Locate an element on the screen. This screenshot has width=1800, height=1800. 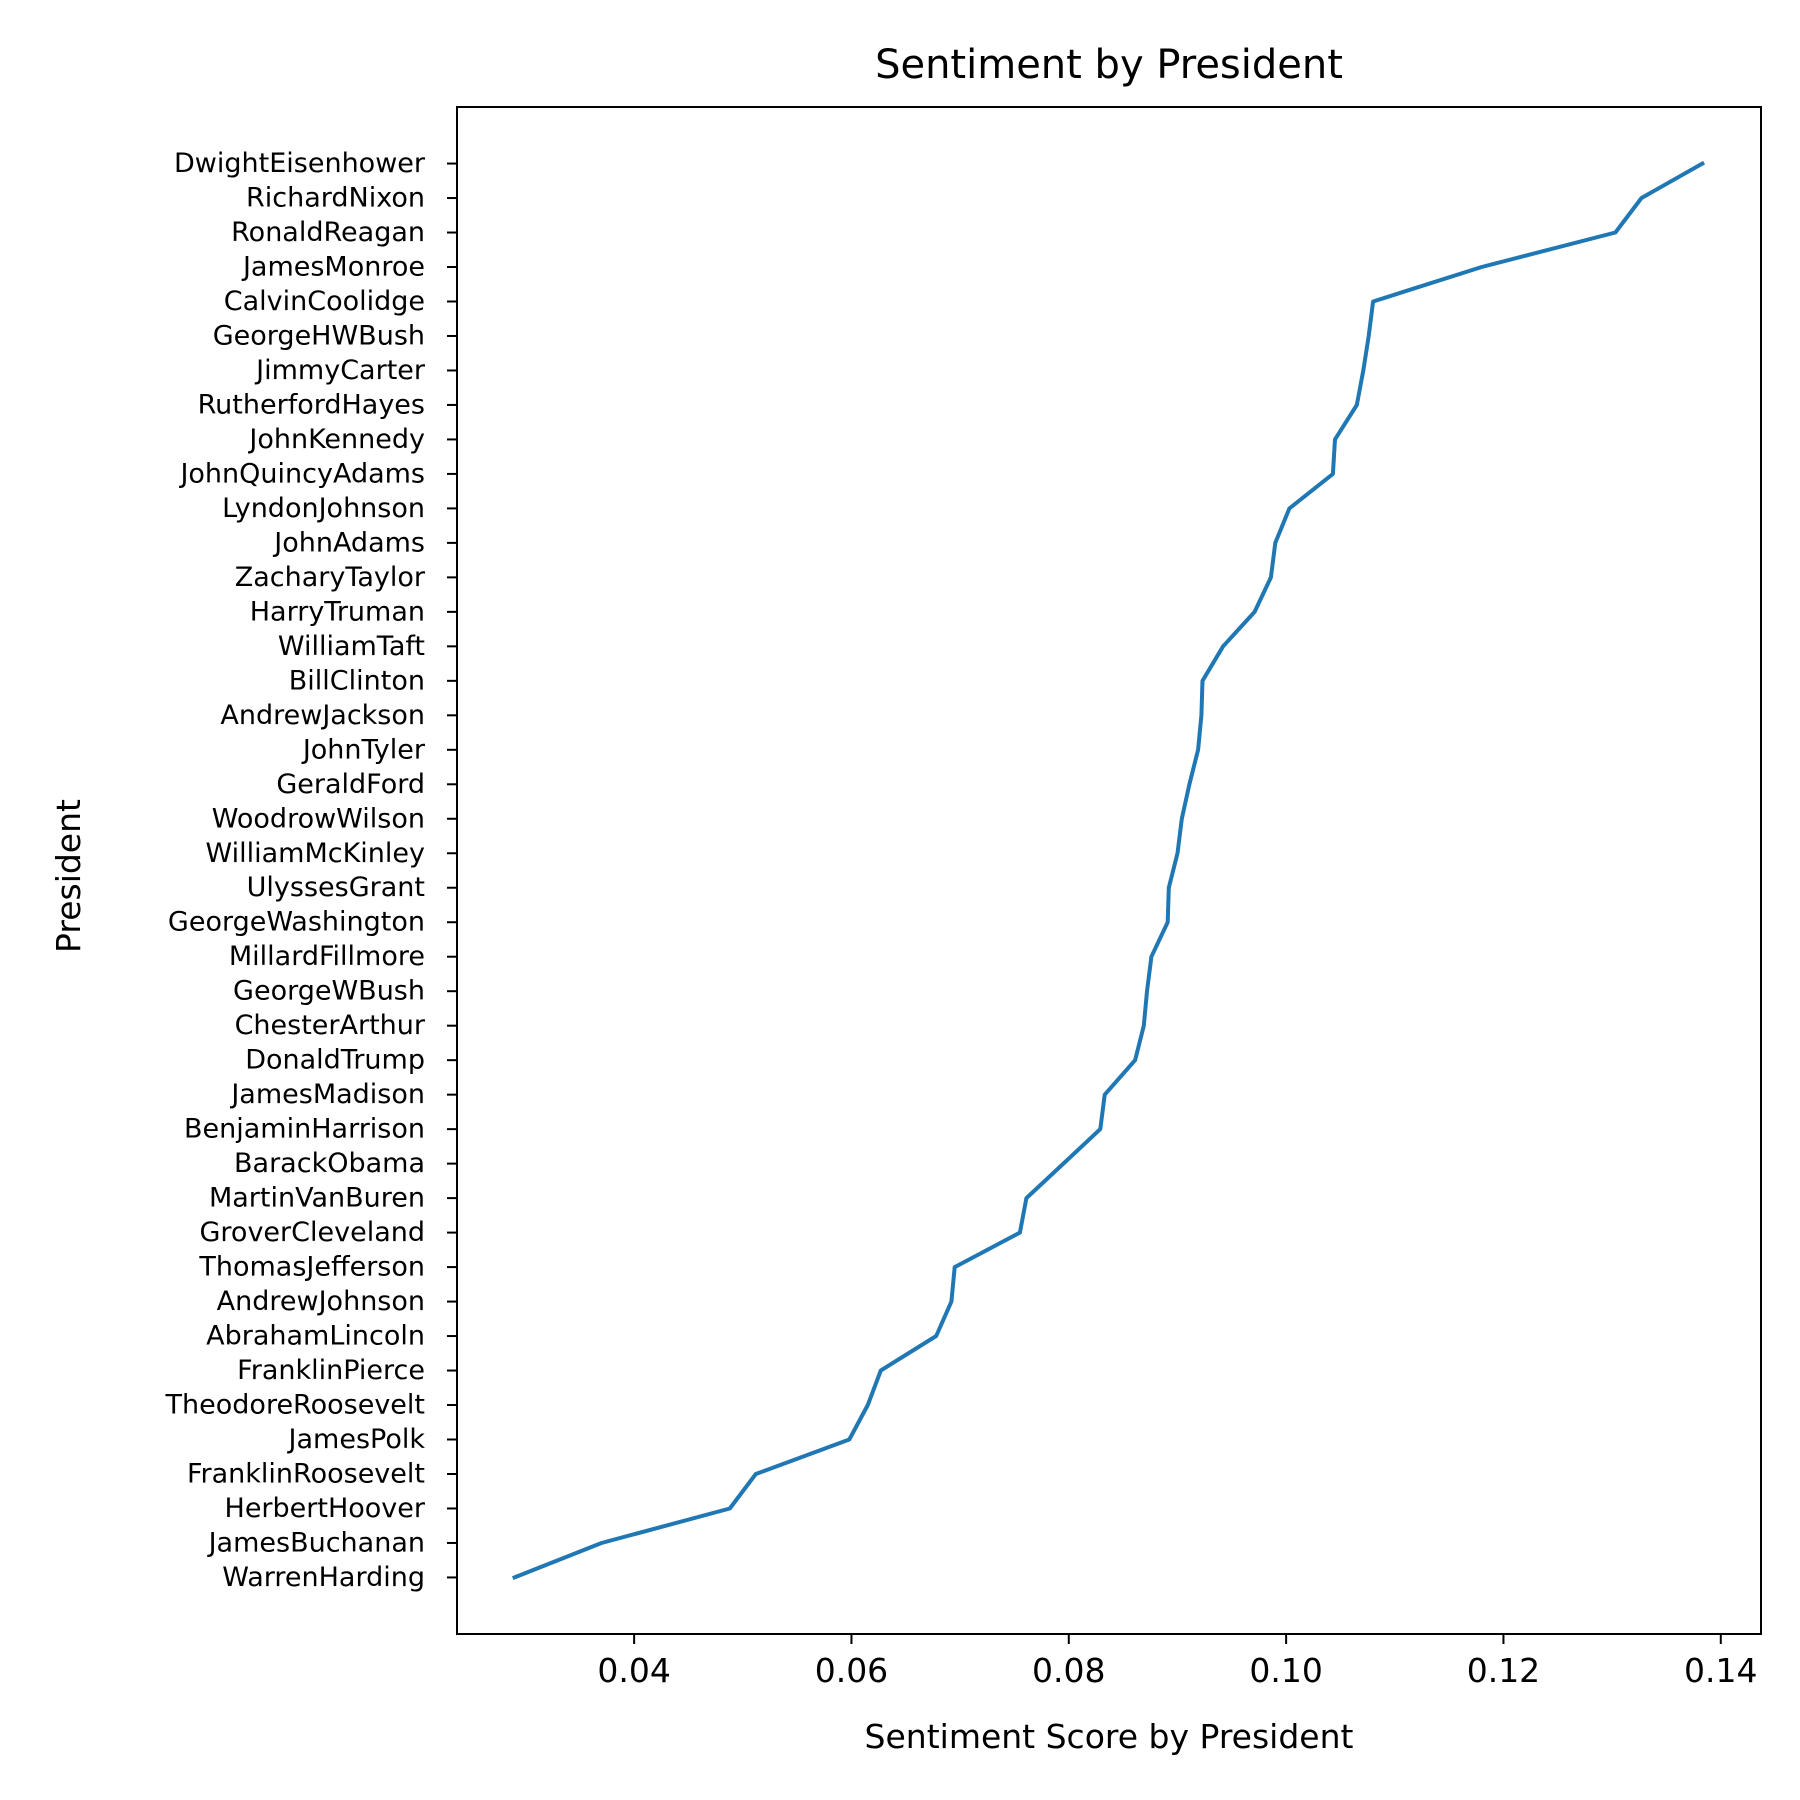
chart-title: Sentiment by President is located at coordinates (1109, 65).